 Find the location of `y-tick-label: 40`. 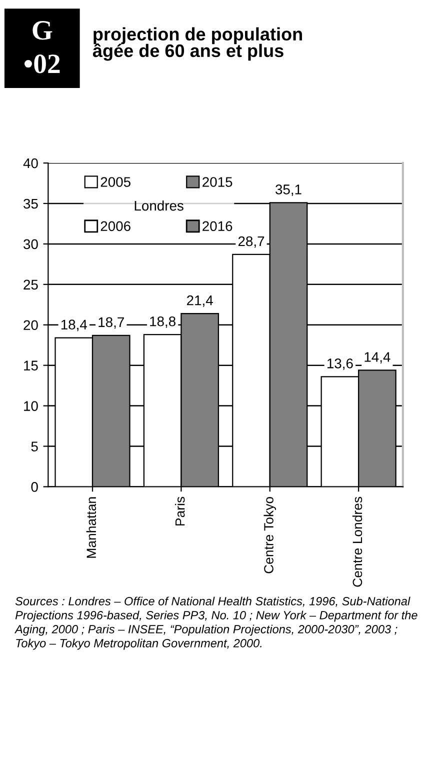

y-tick-label: 40 is located at coordinates (30, 163).